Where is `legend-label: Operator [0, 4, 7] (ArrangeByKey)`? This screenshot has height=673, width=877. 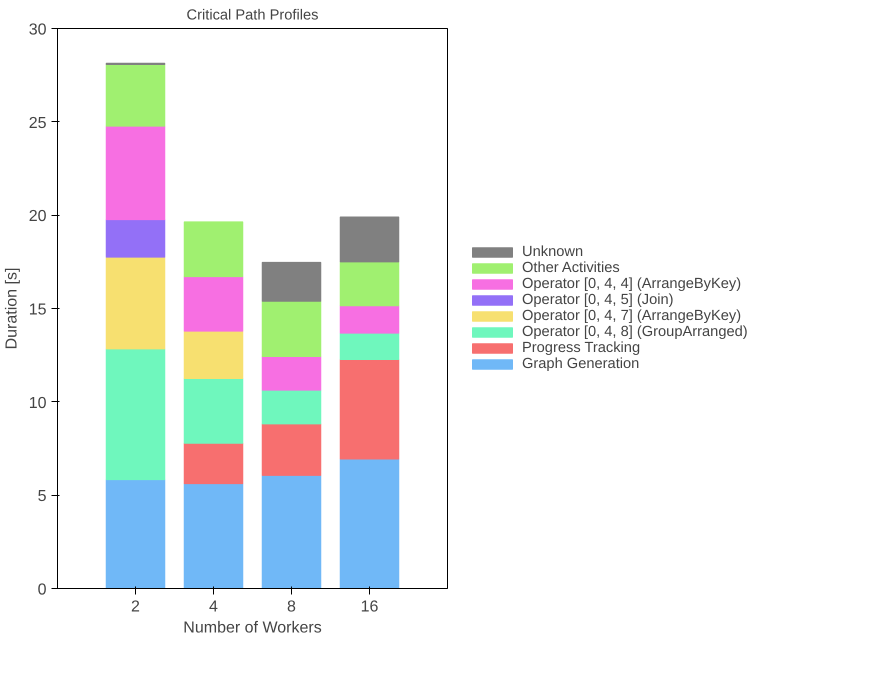
legend-label: Operator [0, 4, 7] (ArrangeByKey) is located at coordinates (632, 316).